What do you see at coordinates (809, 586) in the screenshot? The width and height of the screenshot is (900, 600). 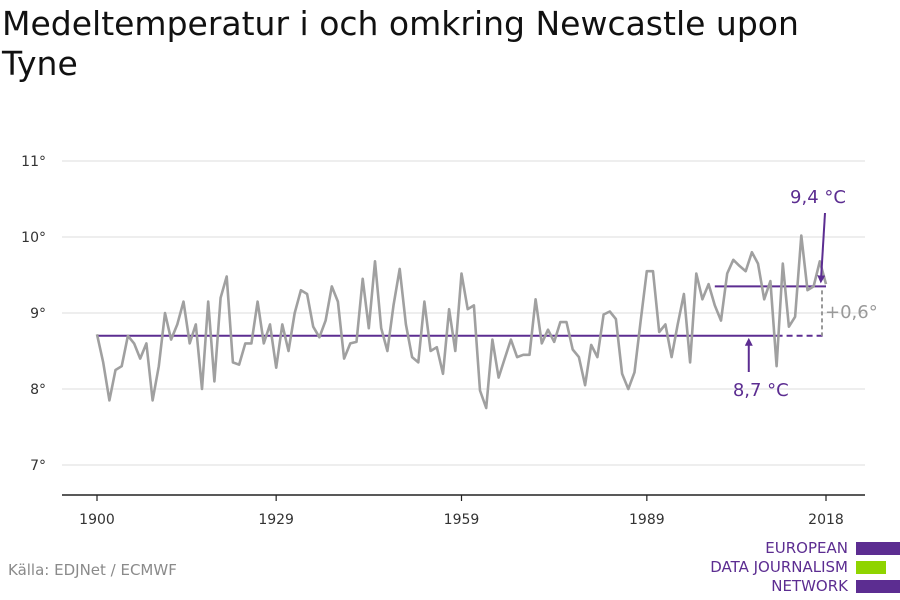 I see `logo-line-3: NETWORK` at bounding box center [809, 586].